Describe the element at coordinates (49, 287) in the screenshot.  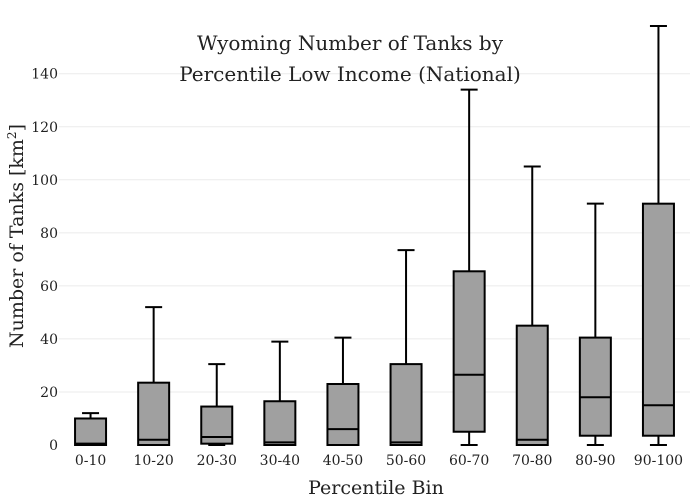
I see `y-tick-label: 60` at that location.